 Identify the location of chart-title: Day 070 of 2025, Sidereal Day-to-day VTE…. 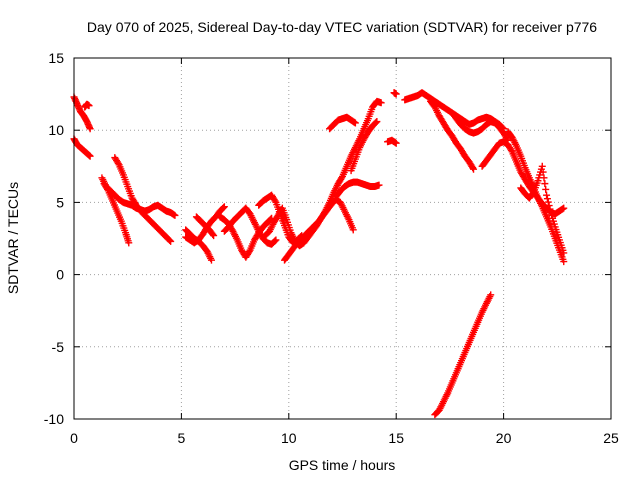
(342, 27).